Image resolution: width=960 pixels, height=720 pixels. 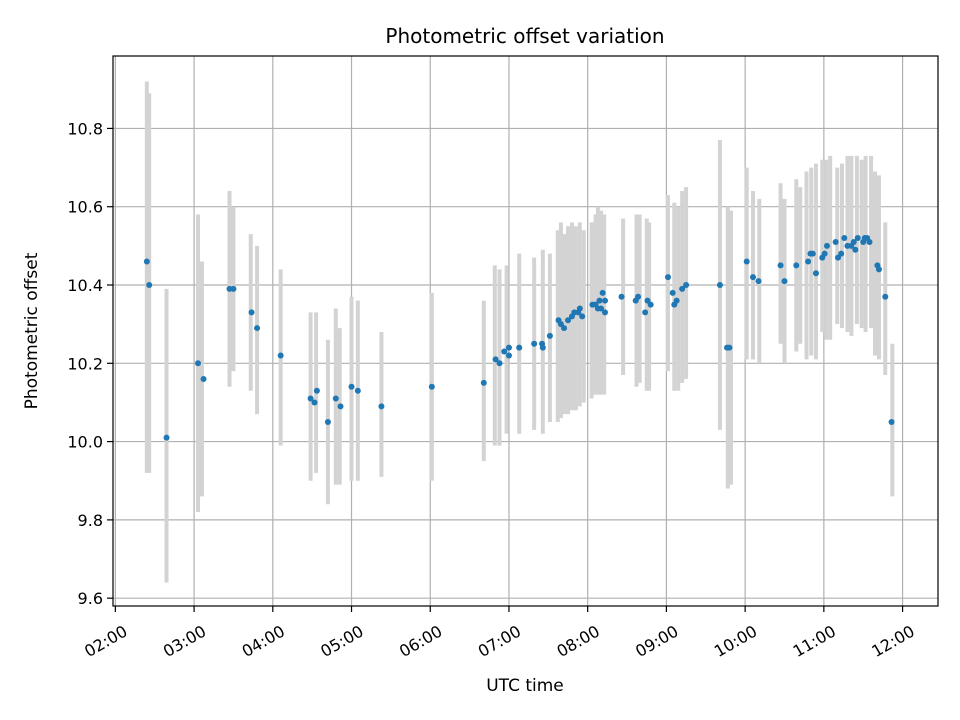 What do you see at coordinates (90, 598) in the screenshot?
I see `y-tick-label: 9.6` at bounding box center [90, 598].